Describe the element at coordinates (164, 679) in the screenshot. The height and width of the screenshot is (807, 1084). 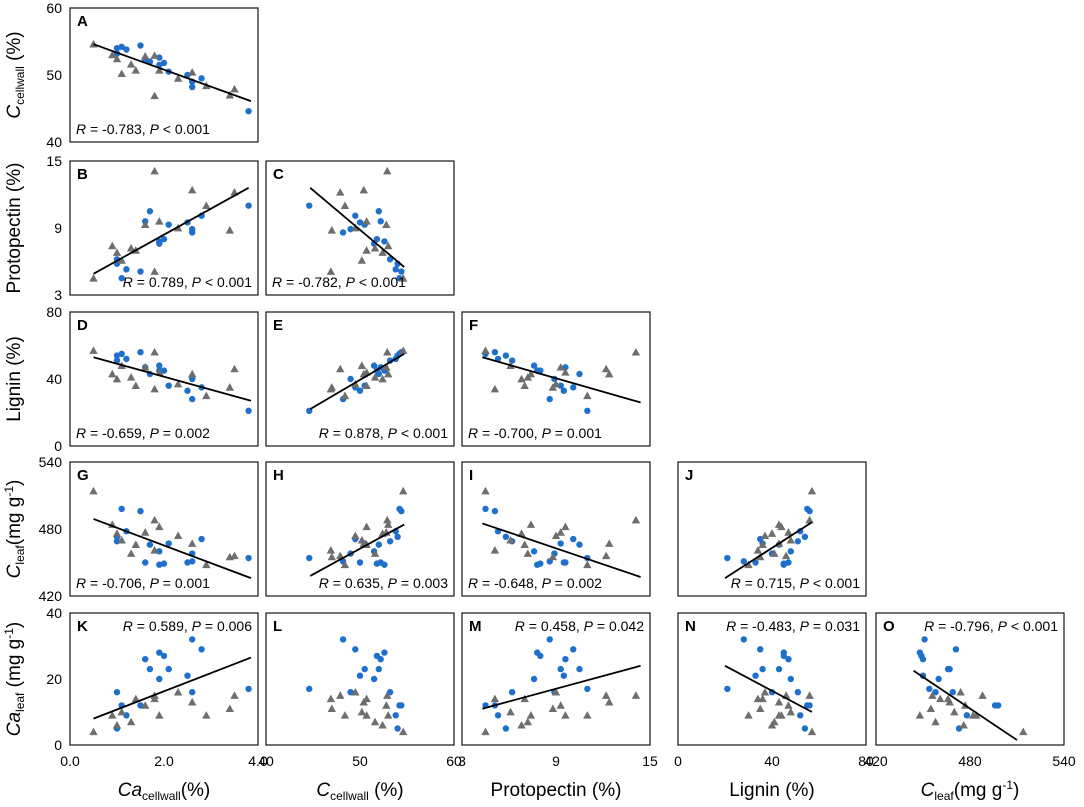
I see `panel-K: K R = 0.589, P = 0.006` at that location.